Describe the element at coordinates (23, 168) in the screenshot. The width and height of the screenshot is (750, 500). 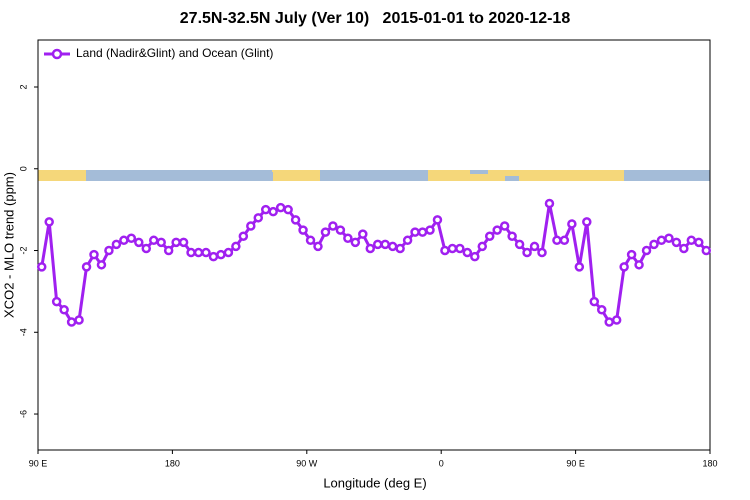
I see `y-tick-label: 0` at that location.